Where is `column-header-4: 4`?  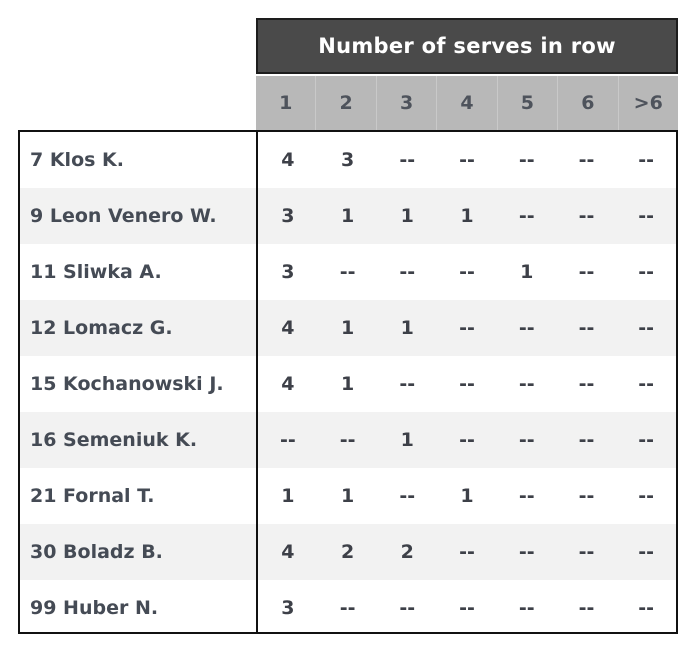 column-header-4: 4 is located at coordinates (466, 103).